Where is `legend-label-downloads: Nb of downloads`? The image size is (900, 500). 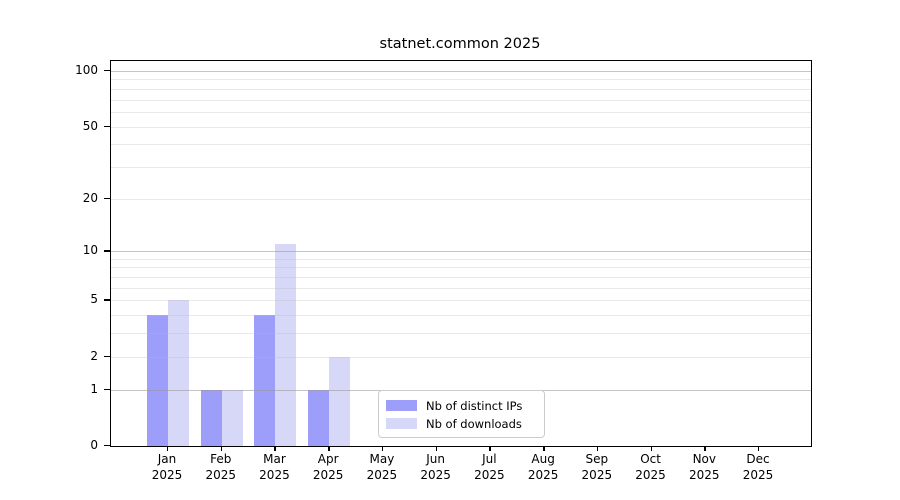 legend-label-downloads: Nb of downloads is located at coordinates (474, 423).